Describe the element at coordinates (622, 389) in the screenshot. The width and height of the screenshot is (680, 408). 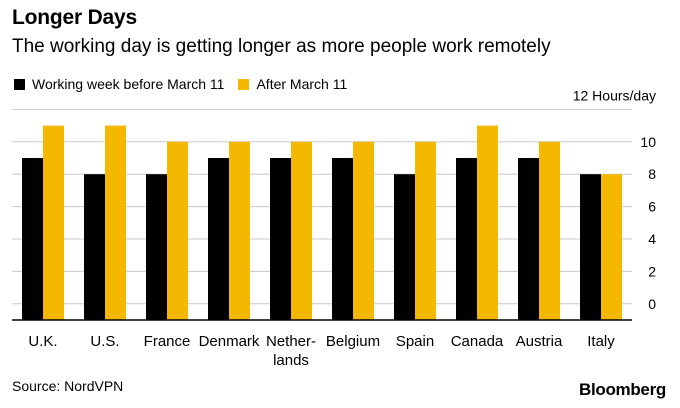
I see `brand-logo: Bloomberg` at that location.